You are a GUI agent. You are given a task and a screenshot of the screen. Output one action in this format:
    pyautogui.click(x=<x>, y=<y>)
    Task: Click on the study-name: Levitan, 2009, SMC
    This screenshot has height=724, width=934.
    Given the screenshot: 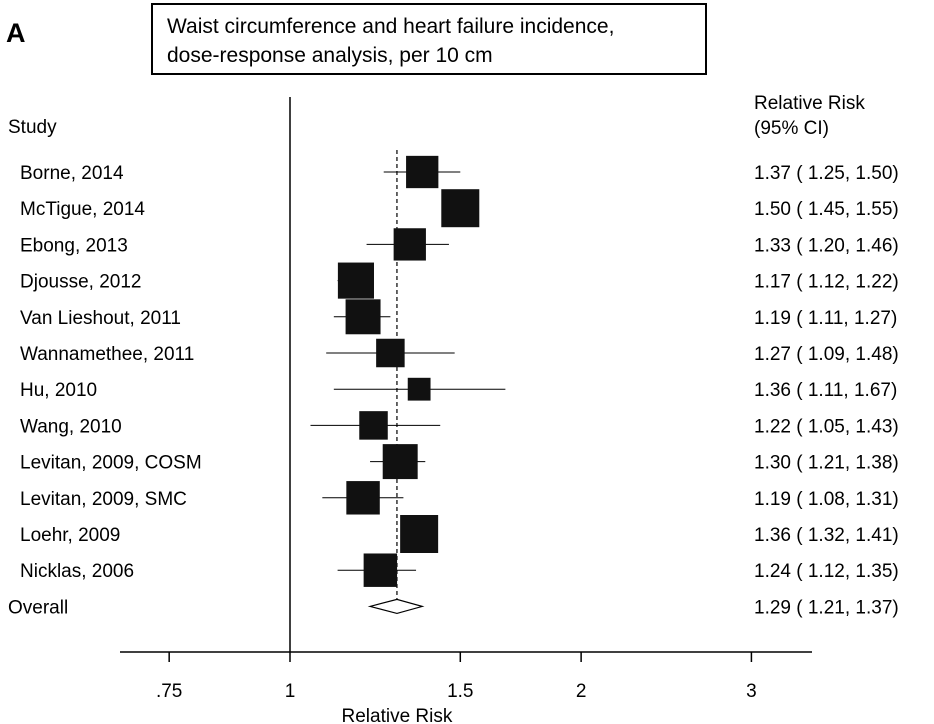 What is the action you would take?
    pyautogui.click(x=103, y=499)
    